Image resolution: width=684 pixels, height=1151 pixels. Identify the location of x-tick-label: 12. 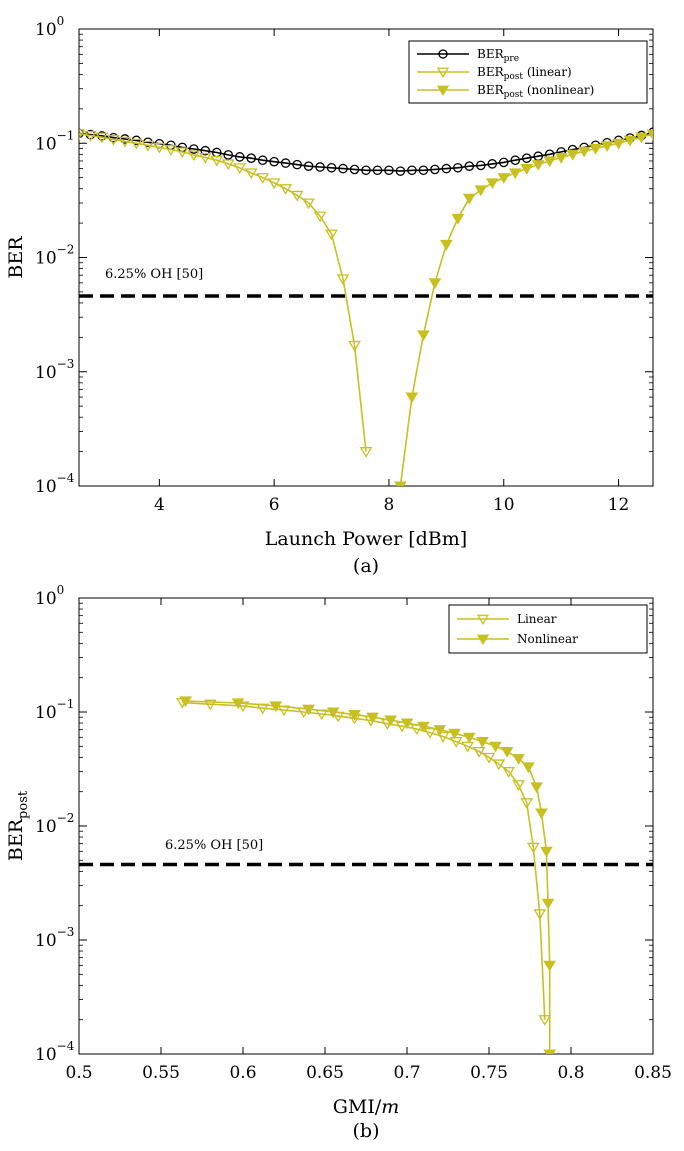
(619, 505).